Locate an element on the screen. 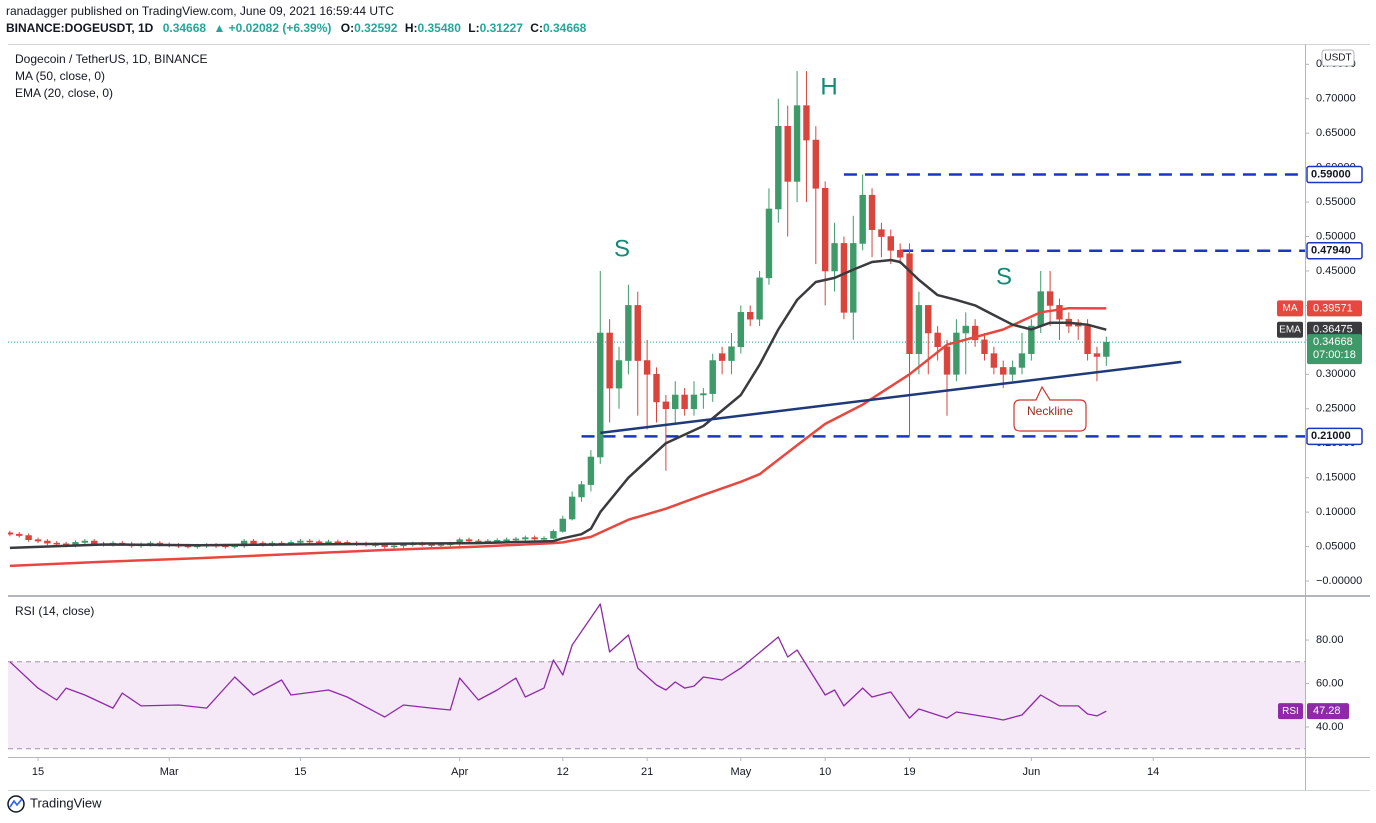 This screenshot has height=823, width=1376. y-tick-label: 0.55000 is located at coordinates (1336, 202).